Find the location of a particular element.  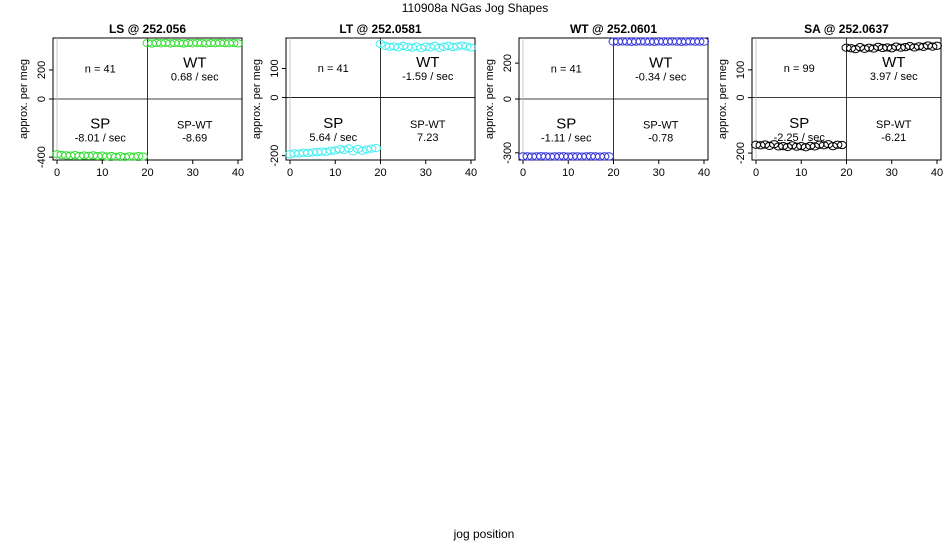

sp-rate: -2.25 / sec is located at coordinates (800, 138).